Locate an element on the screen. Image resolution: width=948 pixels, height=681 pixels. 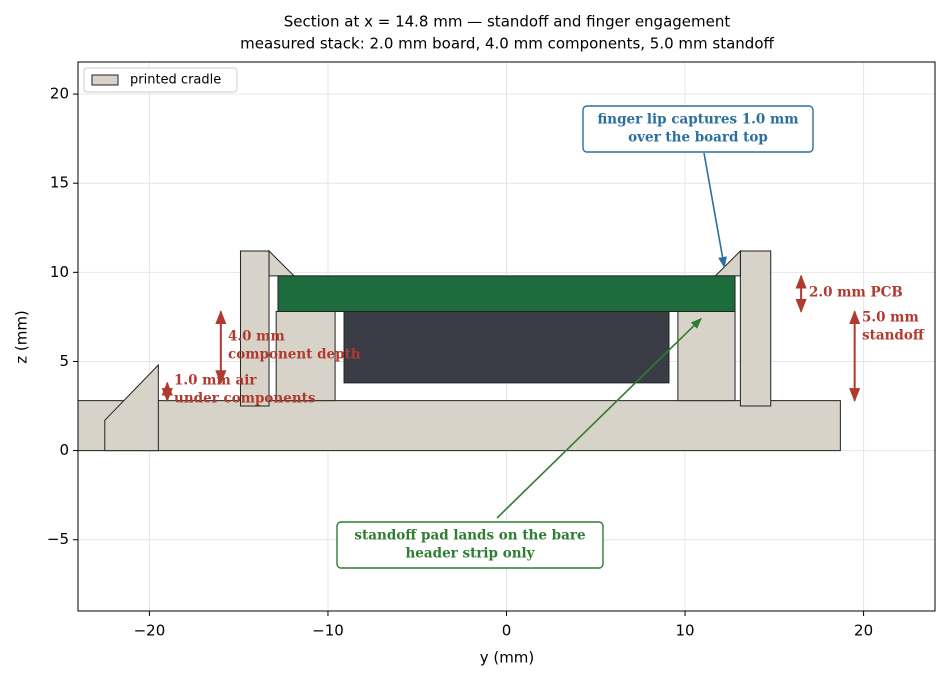
y-tick-label: 10 is located at coordinates (59, 272).